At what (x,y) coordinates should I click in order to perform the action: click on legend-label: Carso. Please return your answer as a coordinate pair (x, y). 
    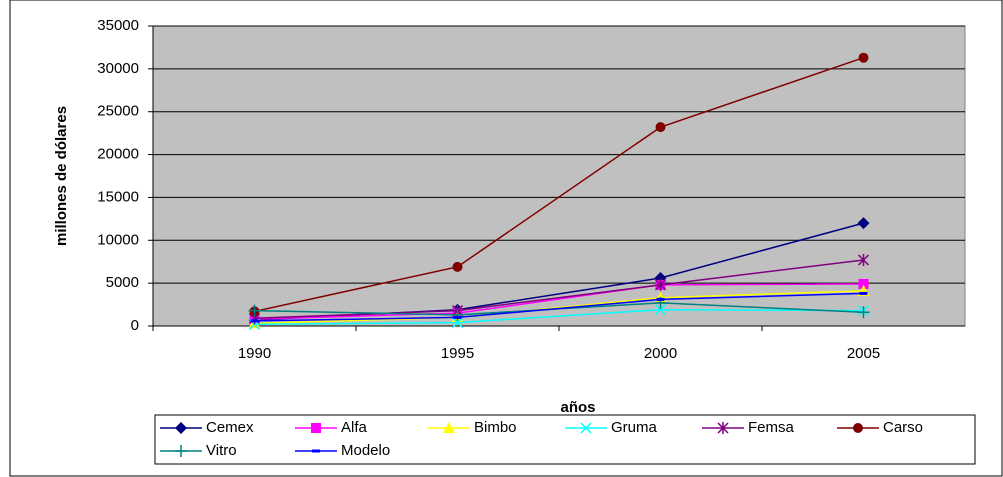
    Looking at the image, I should click on (903, 427).